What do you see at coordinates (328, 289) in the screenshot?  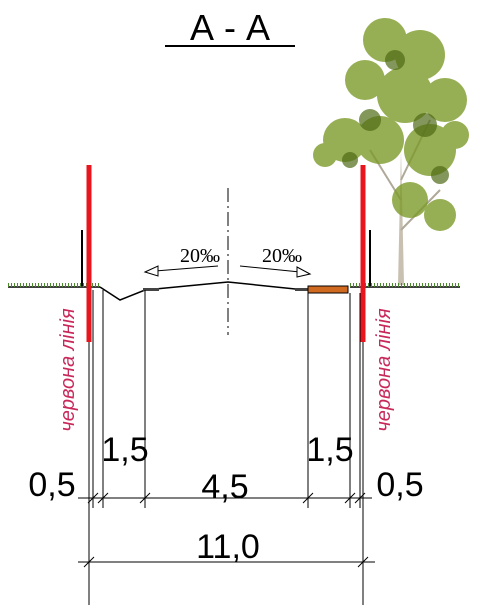 I see `sidewalk` at bounding box center [328, 289].